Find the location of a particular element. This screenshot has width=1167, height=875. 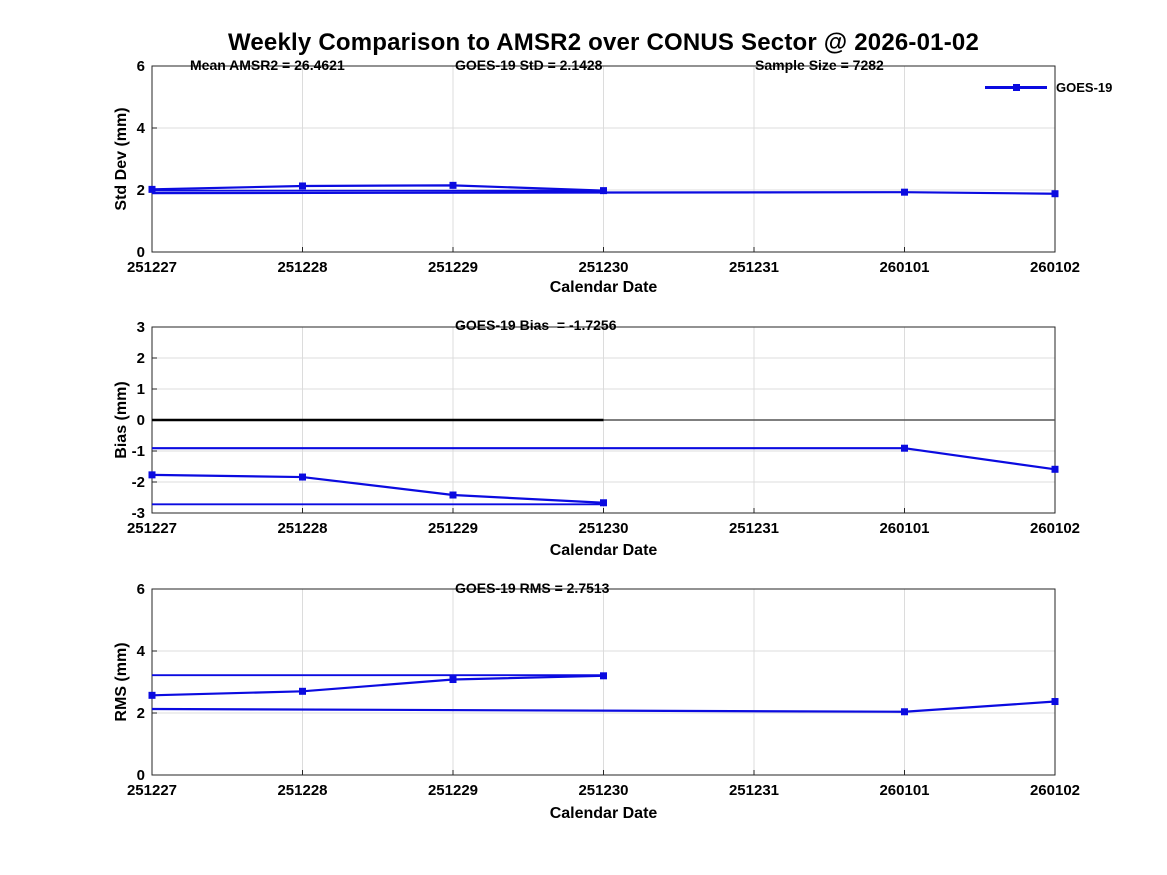

ylabel-bias: Bias (mm) is located at coordinates (121, 420).